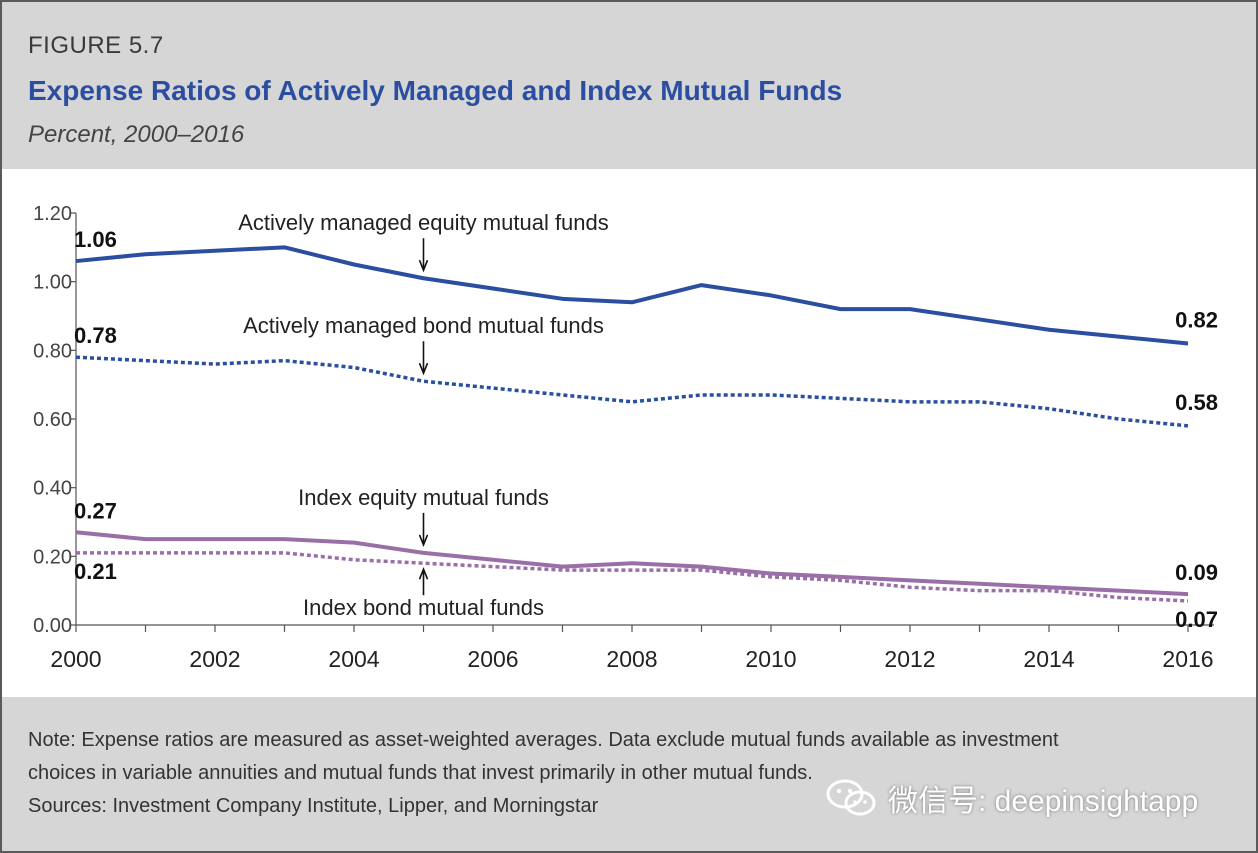 Image resolution: width=1258 pixels, height=853 pixels. Describe the element at coordinates (95, 510) in the screenshot. I see `start-value-label: 0.27` at that location.